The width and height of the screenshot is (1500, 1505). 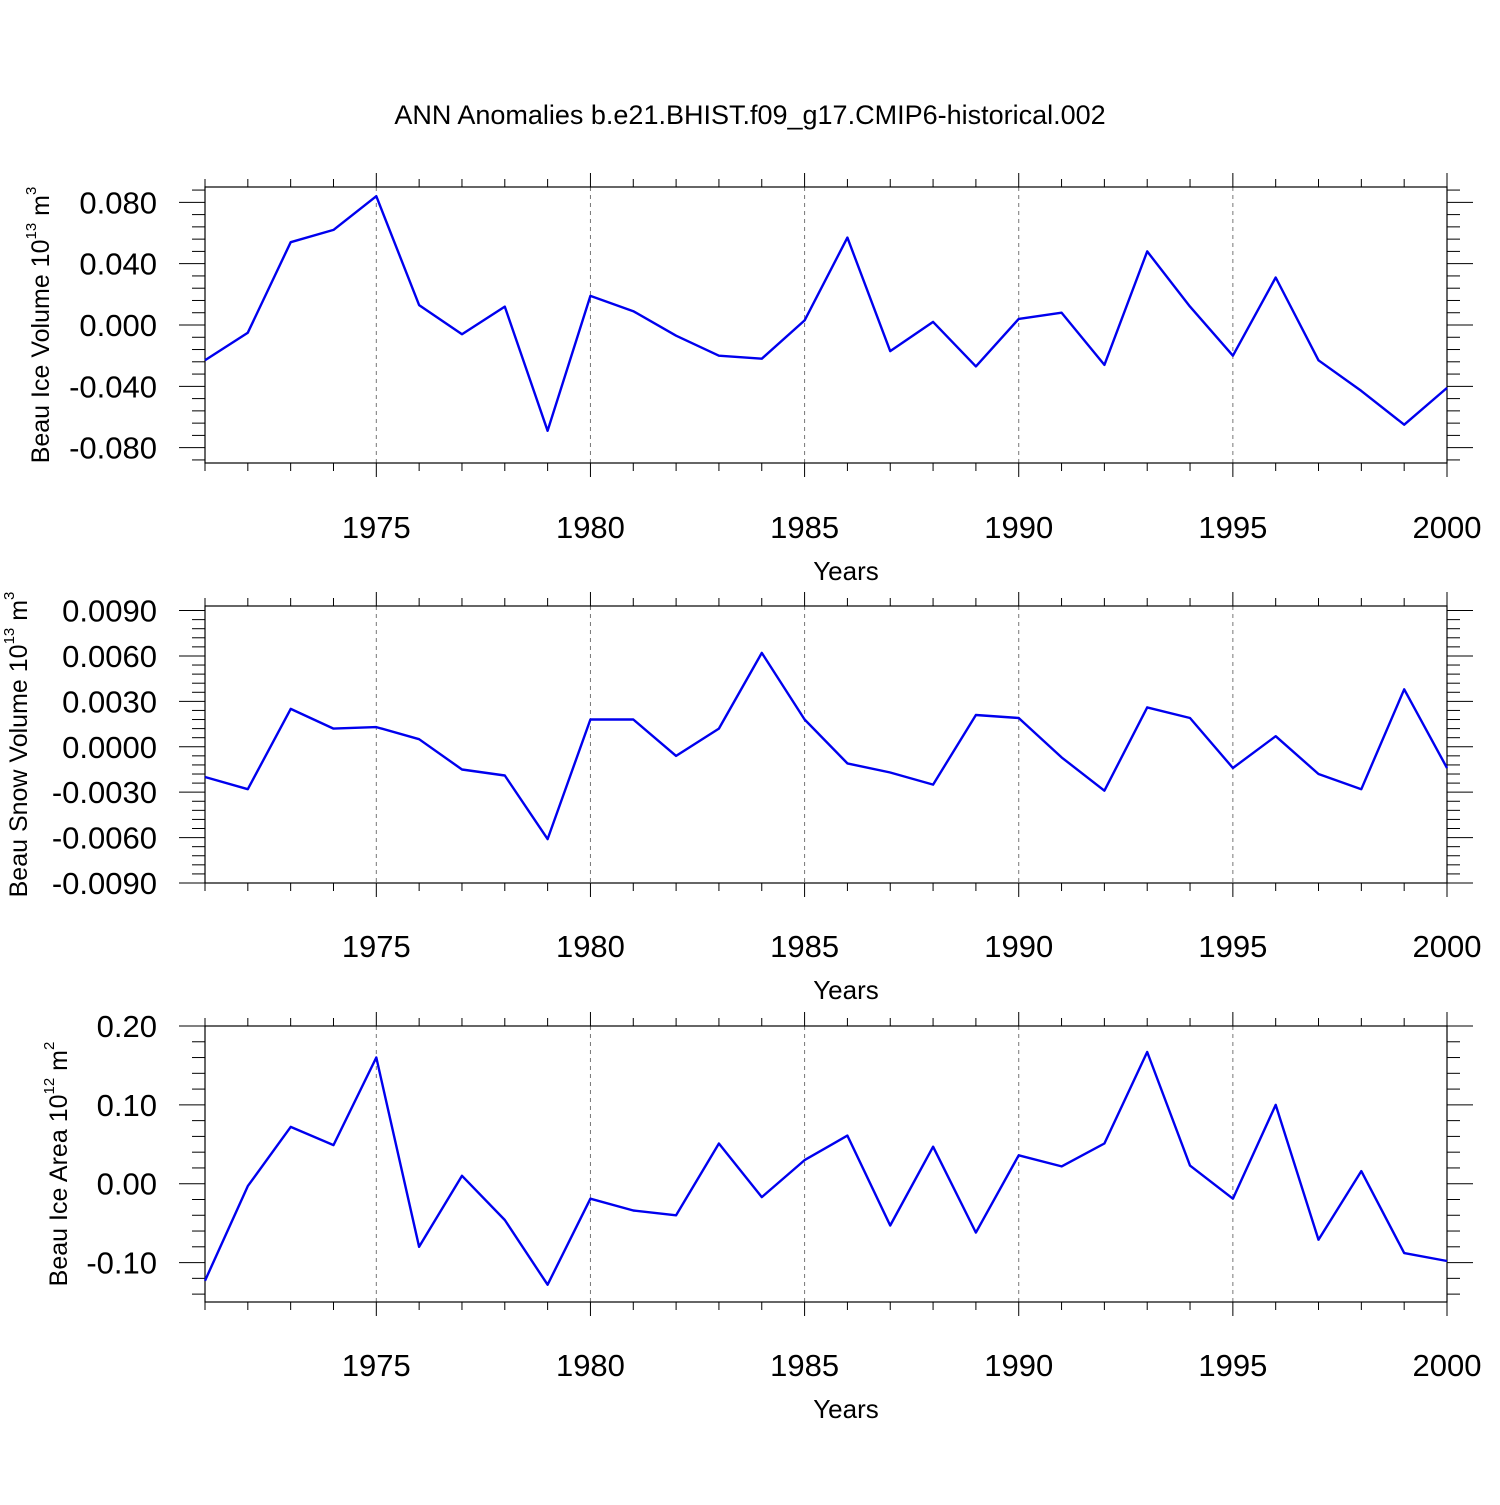 What do you see at coordinates (113, 386) in the screenshot?
I see `y-tick-label: -0.040` at bounding box center [113, 386].